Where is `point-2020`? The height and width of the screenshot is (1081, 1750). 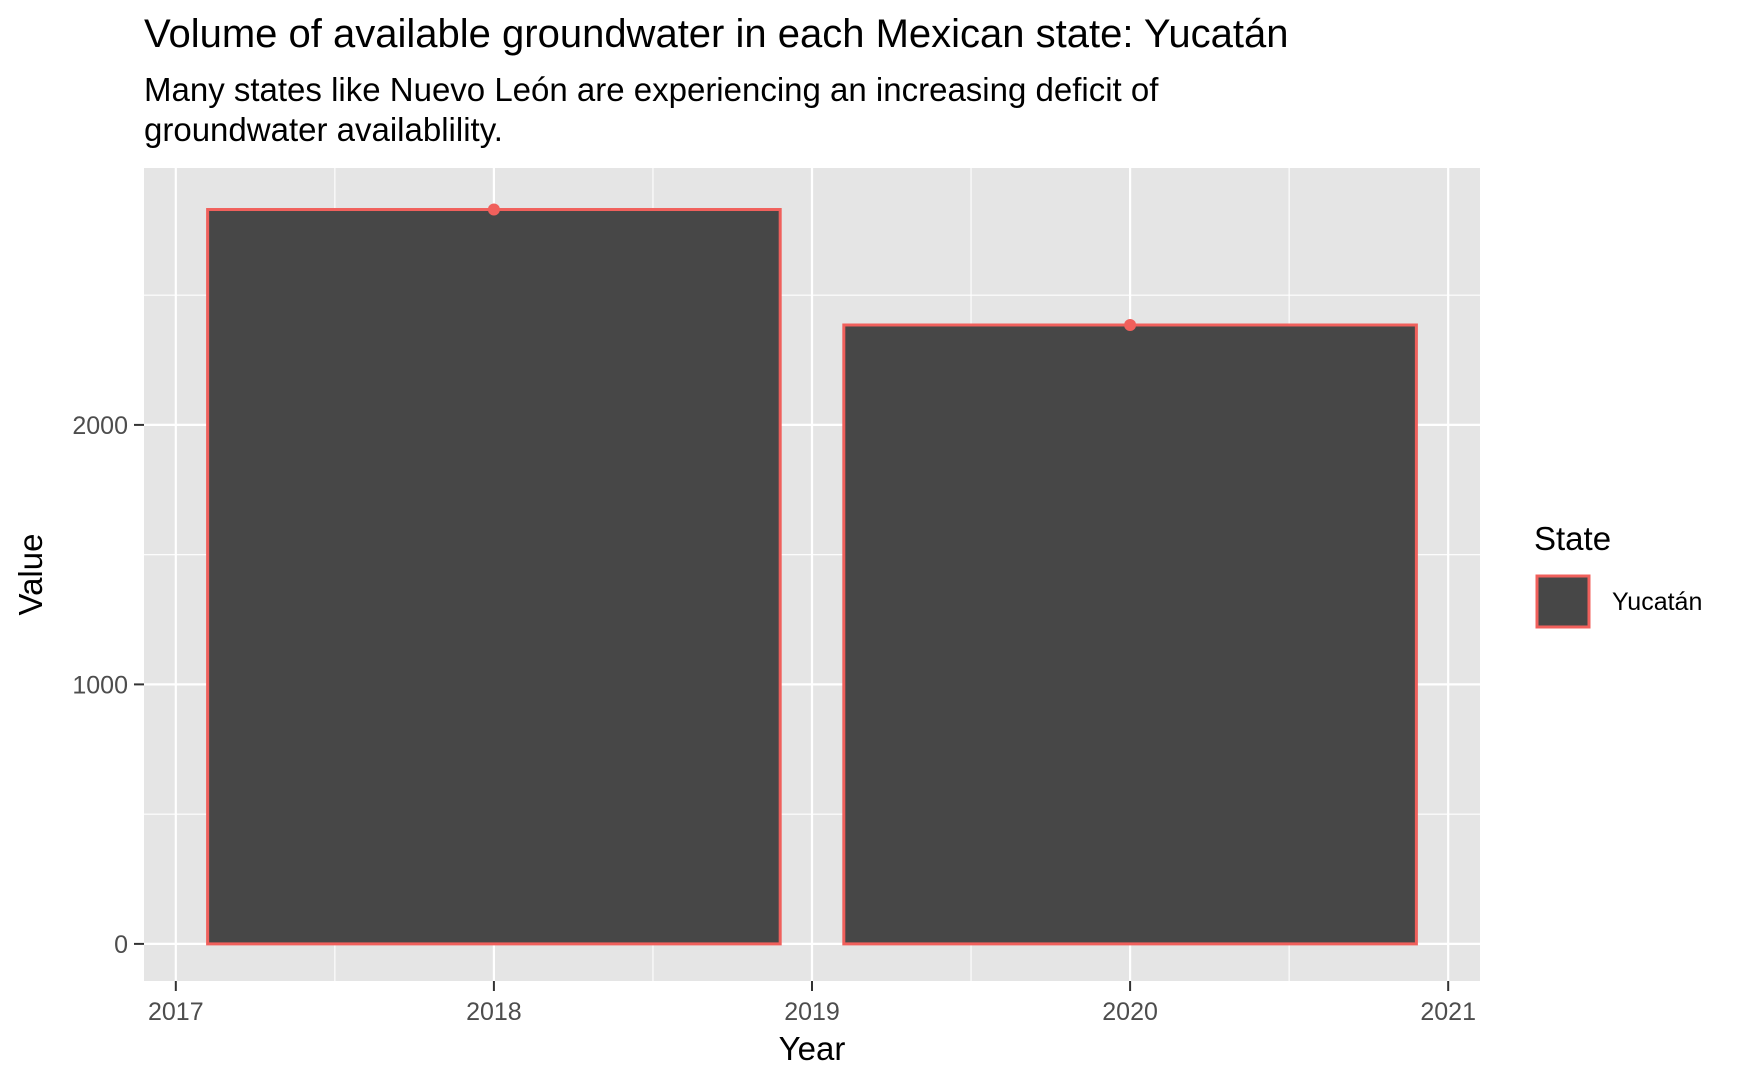 point-2020 is located at coordinates (1130, 324).